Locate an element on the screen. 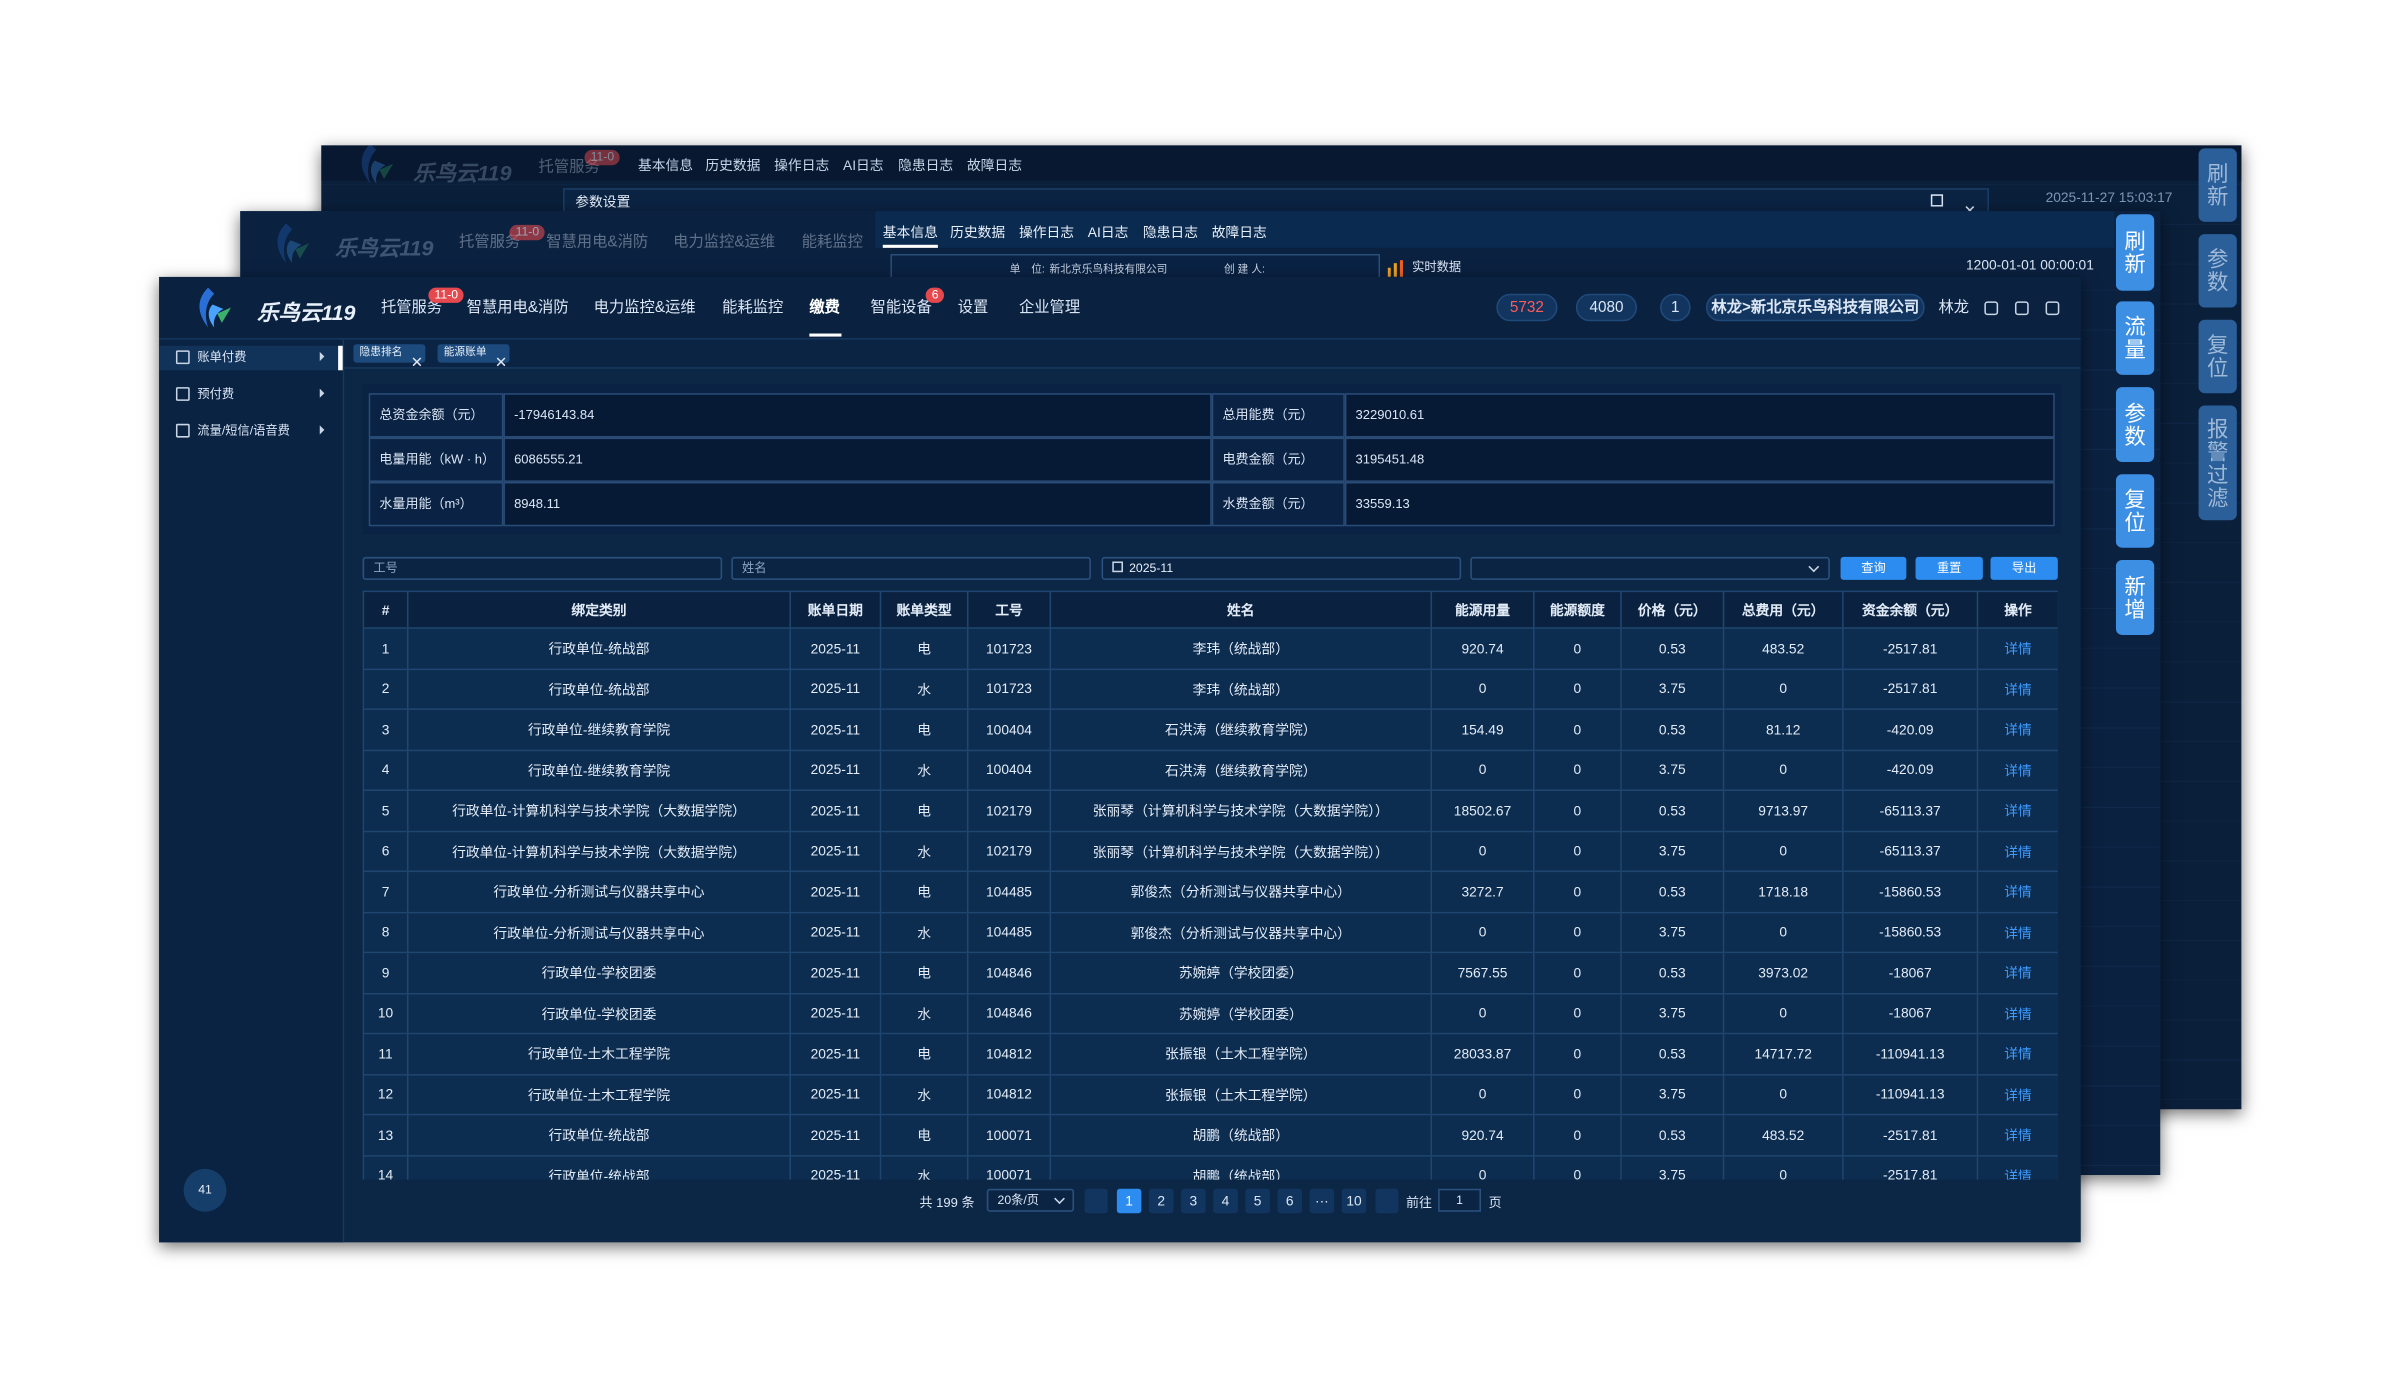  tag-label: 能源账单 is located at coordinates (465, 353).